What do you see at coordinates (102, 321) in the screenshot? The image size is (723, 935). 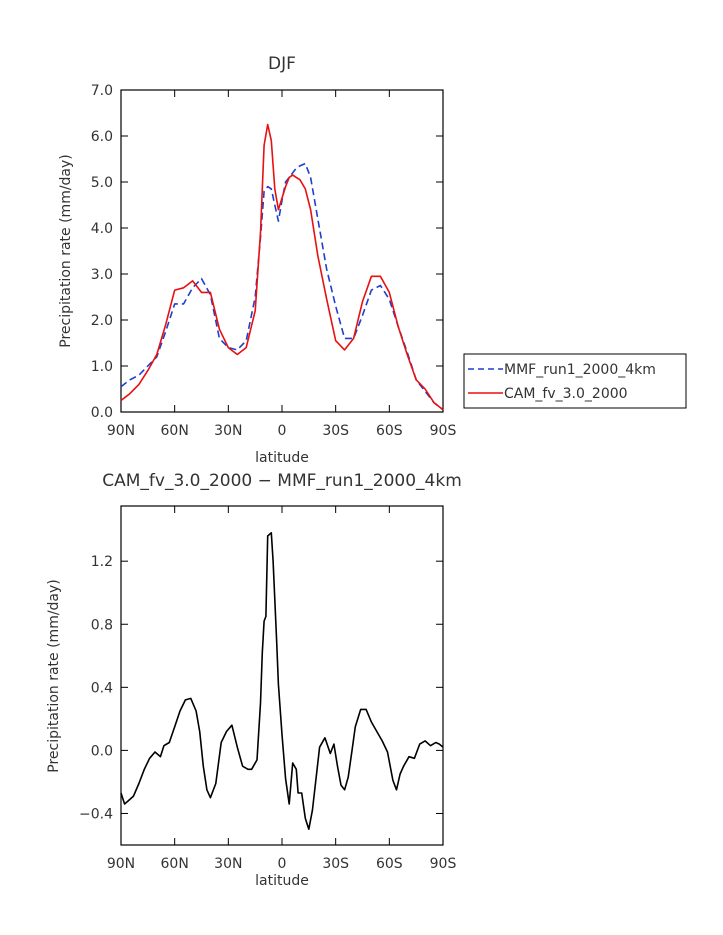 I see `top-y-tick-label: 2.0` at bounding box center [102, 321].